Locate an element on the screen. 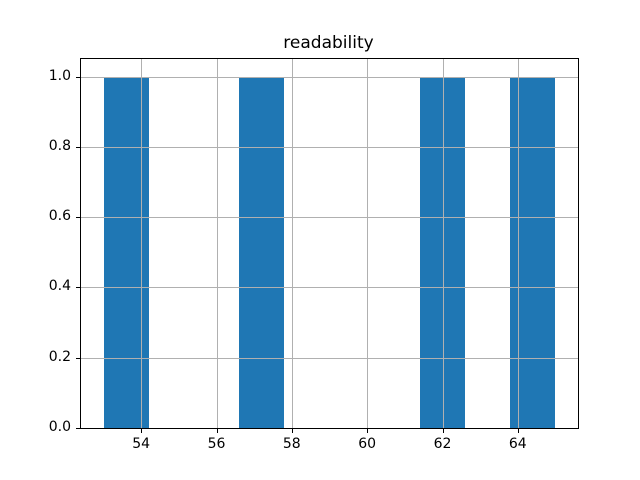 The width and height of the screenshot is (640, 480). y-tick-label: 0.2 is located at coordinates (59, 356).